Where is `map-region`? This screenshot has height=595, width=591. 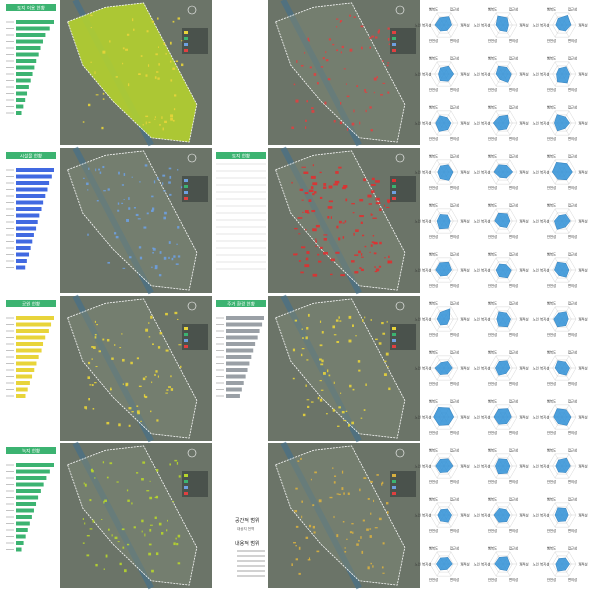
map-region is located at coordinates (340, 368).